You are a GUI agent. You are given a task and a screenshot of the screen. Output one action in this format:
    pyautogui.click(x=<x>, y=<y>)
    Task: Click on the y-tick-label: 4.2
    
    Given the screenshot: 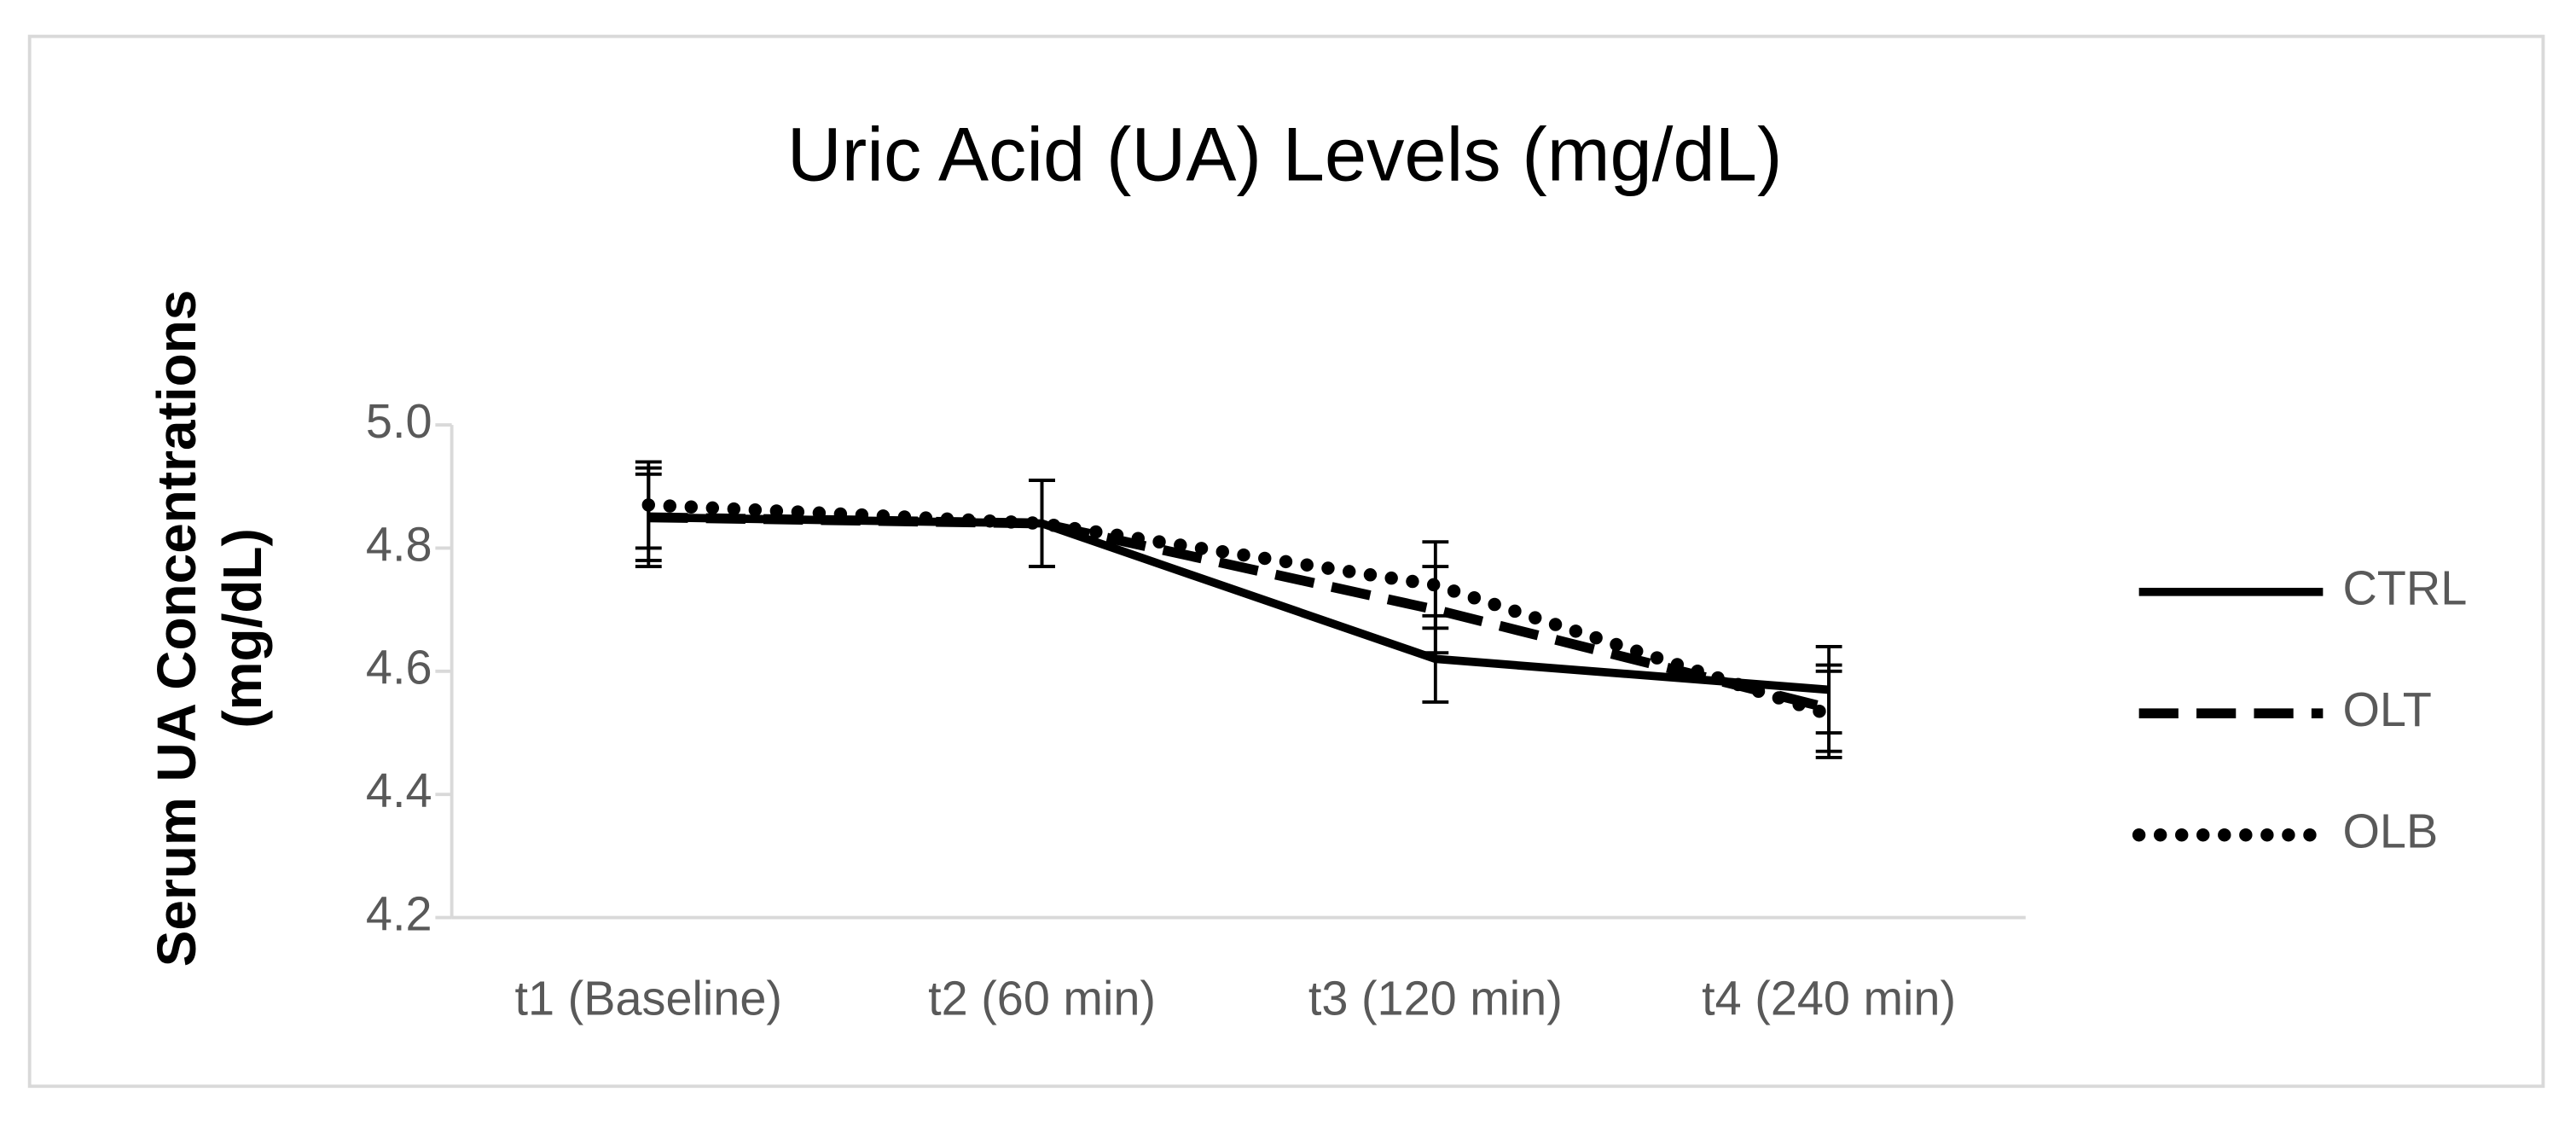 What is the action you would take?
    pyautogui.click(x=399, y=913)
    